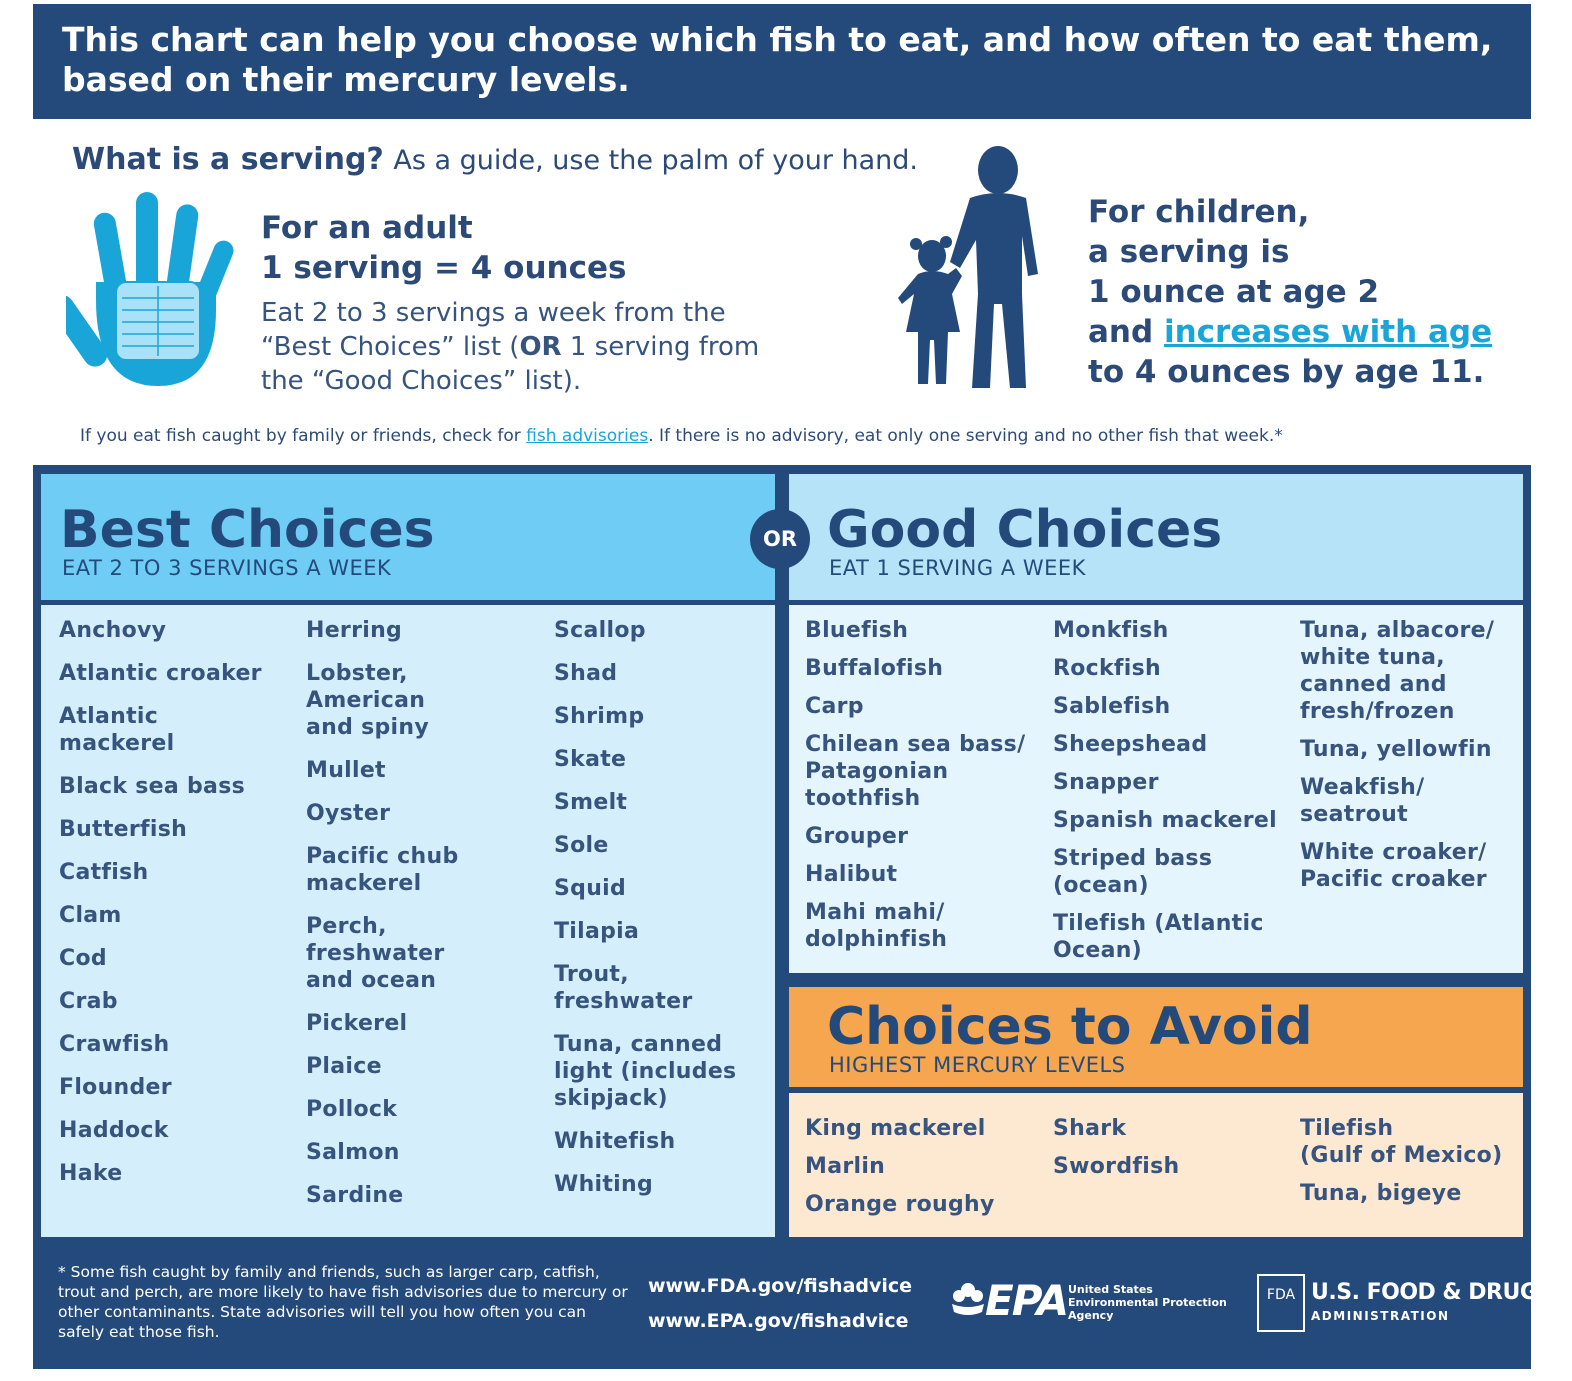 The width and height of the screenshot is (1572, 1381). Describe the element at coordinates (1362, 801) in the screenshot. I see `fish-list-item: Weakfish/seatrout` at that location.